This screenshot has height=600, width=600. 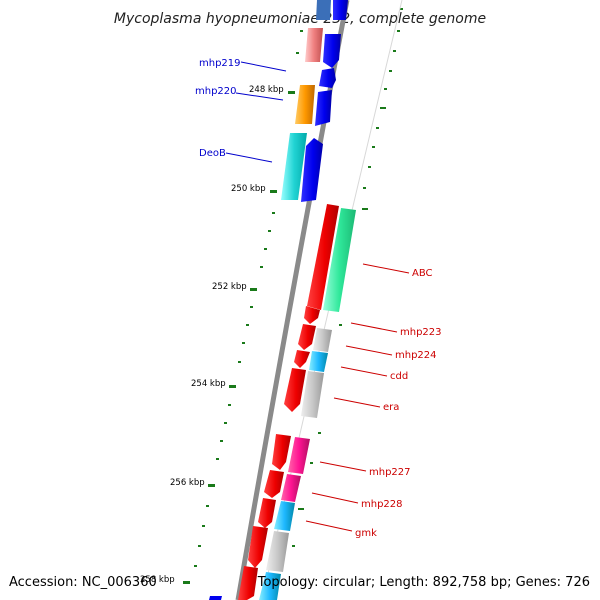 What do you see at coordinates (390, 472) in the screenshot?
I see `gene-label-mhp227: mhp227` at bounding box center [390, 472].